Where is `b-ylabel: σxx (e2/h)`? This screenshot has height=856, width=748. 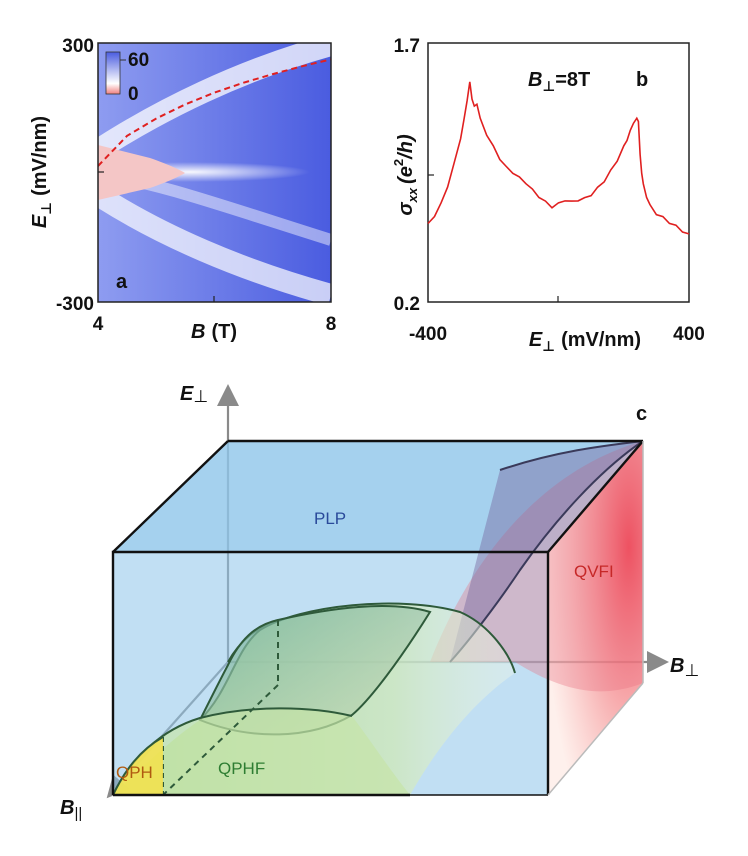 b-ylabel: σxx (e2/h) is located at coordinates (405, 175).